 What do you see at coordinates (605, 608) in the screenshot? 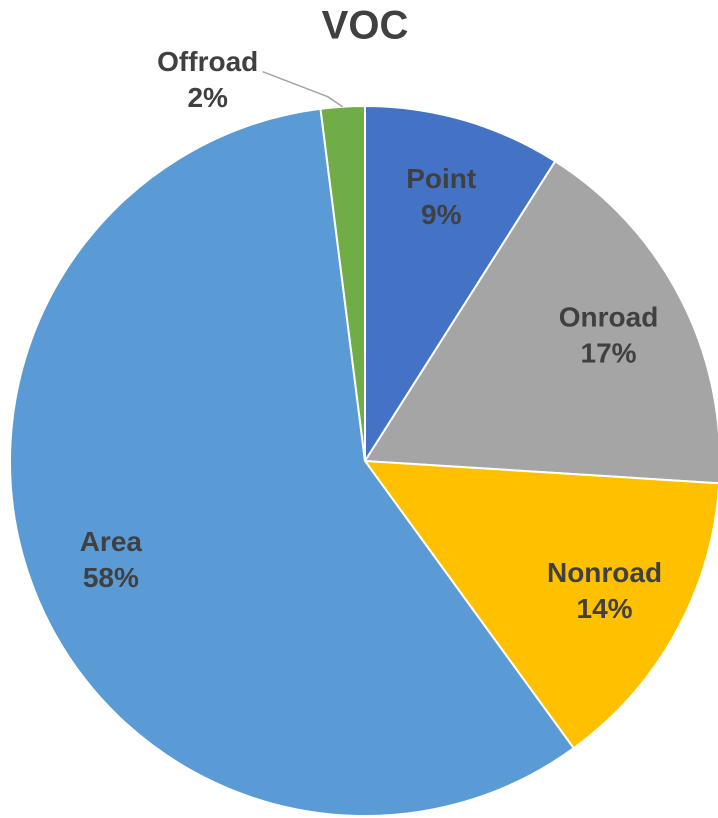
I see `slice-value-label: 14%` at bounding box center [605, 608].